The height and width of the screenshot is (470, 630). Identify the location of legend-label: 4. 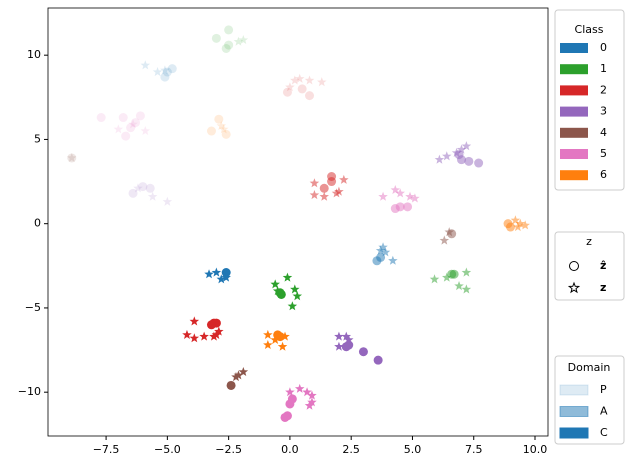
(603, 132).